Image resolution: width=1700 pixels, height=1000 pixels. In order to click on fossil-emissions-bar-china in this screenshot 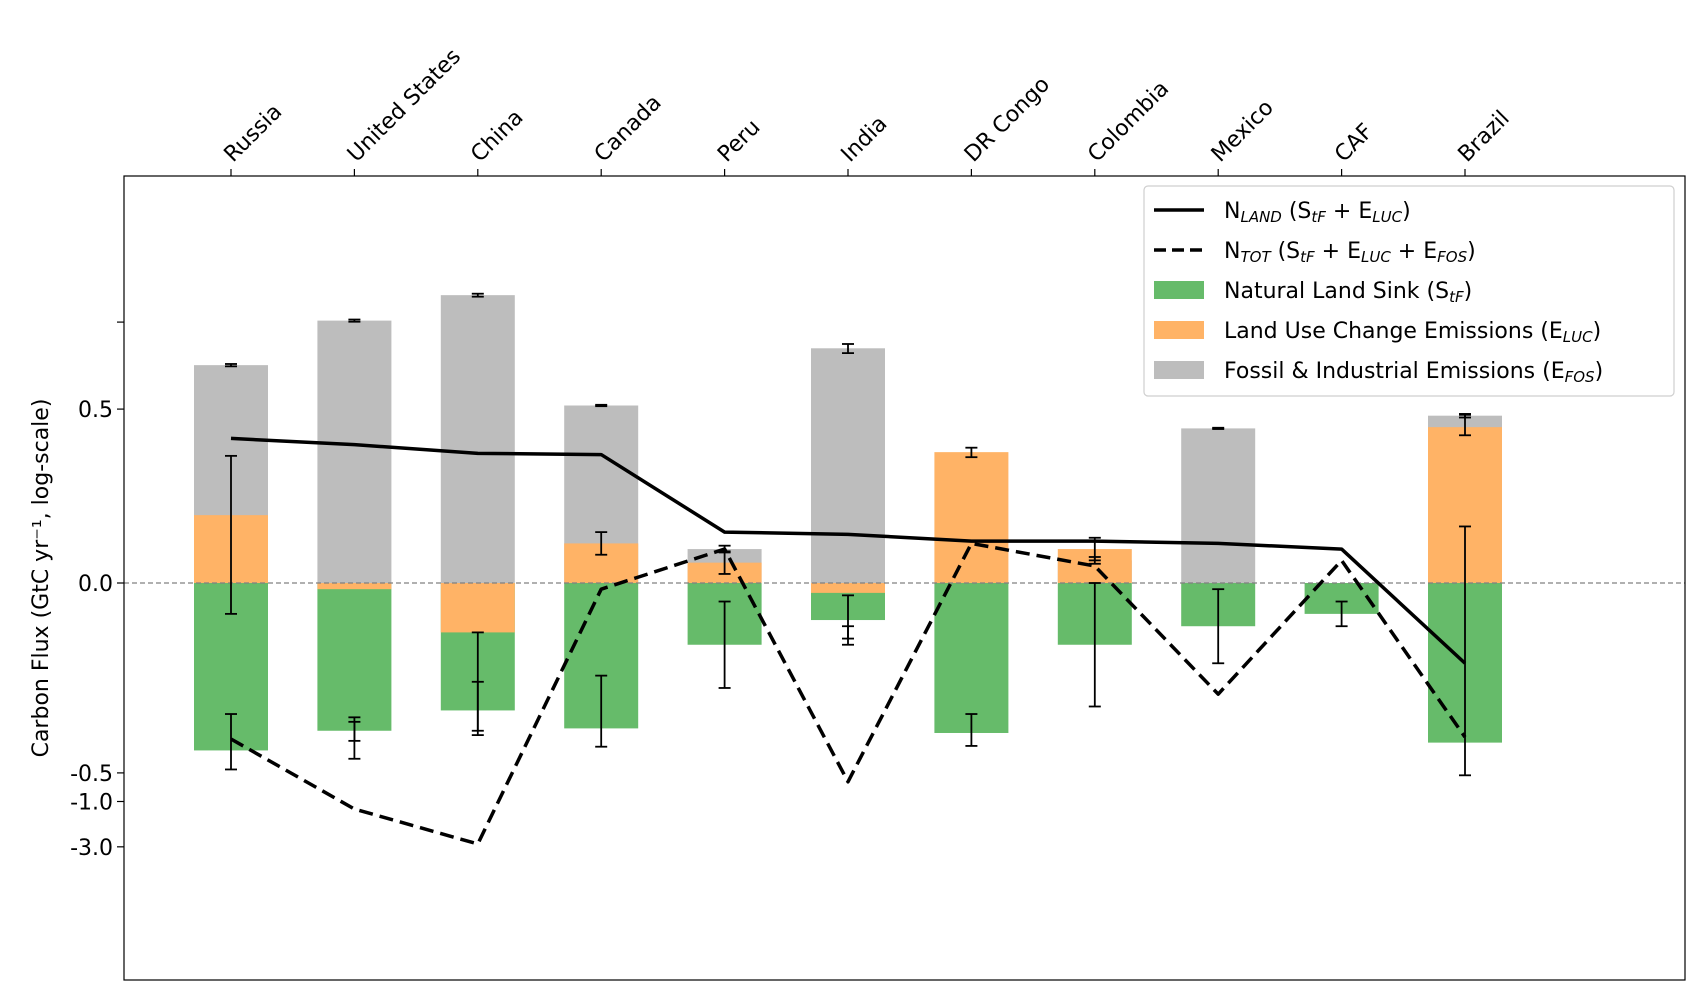, I will do `click(477, 439)`.